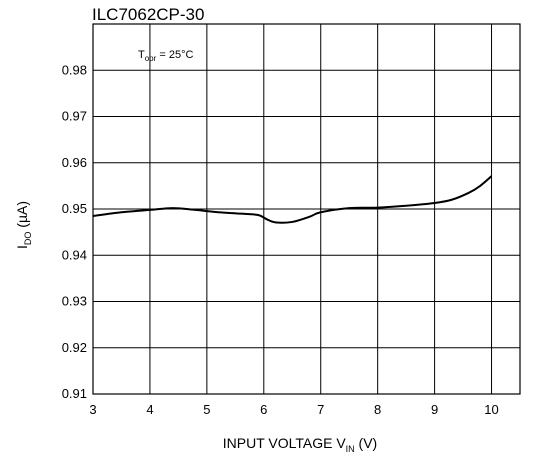 This screenshot has height=455, width=540. What do you see at coordinates (148, 14) in the screenshot?
I see `chart-title: ILC7062CP-30` at bounding box center [148, 14].